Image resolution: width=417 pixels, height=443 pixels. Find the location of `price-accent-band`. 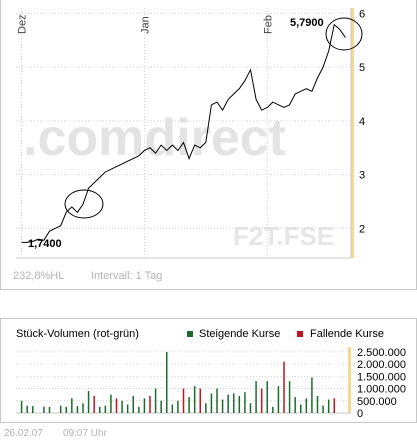

price-accent-band is located at coordinates (352, 133).